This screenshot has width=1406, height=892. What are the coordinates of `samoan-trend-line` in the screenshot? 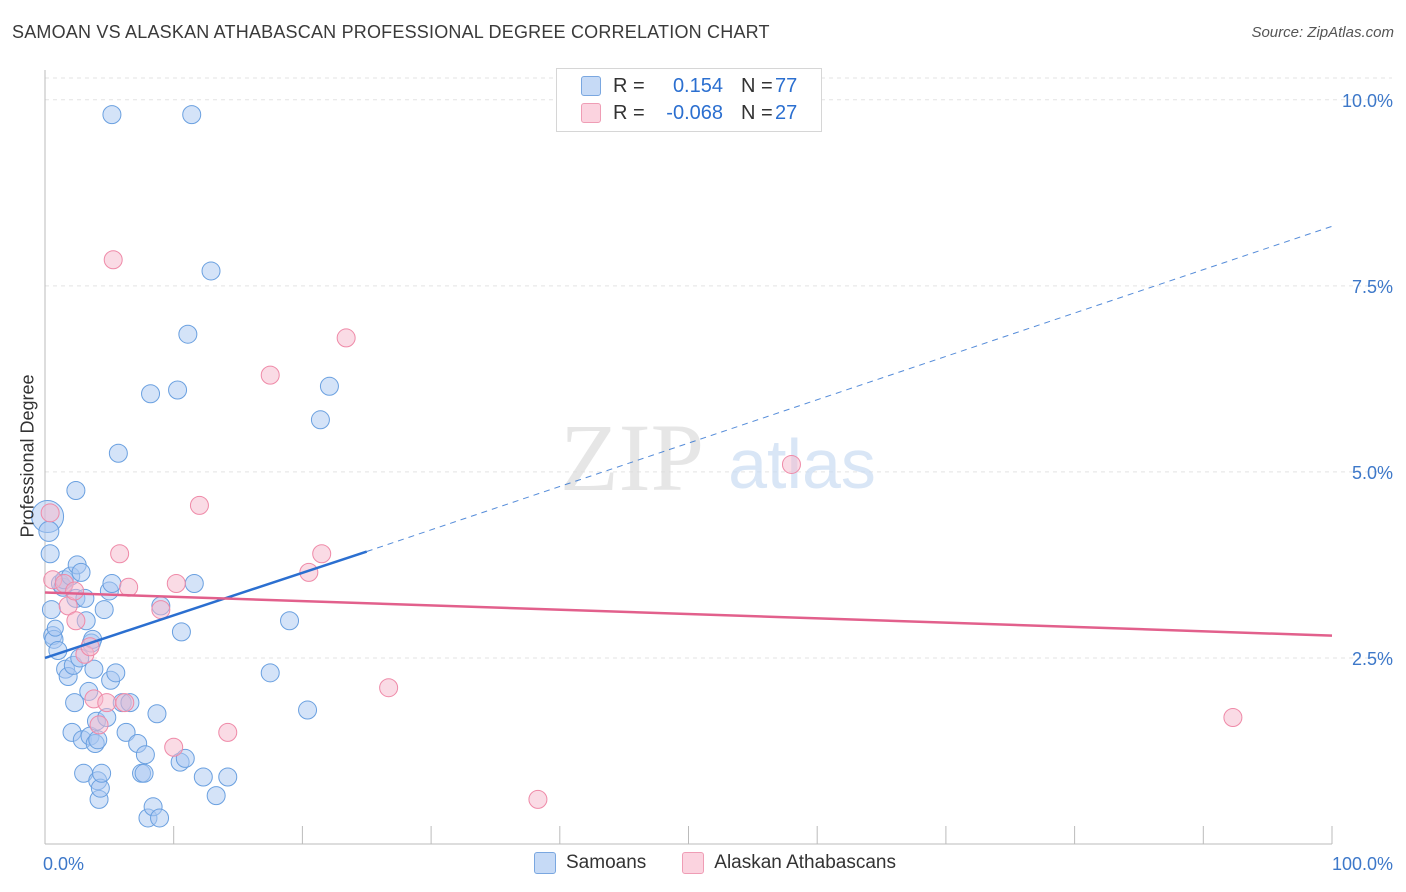 It's located at (206, 605).